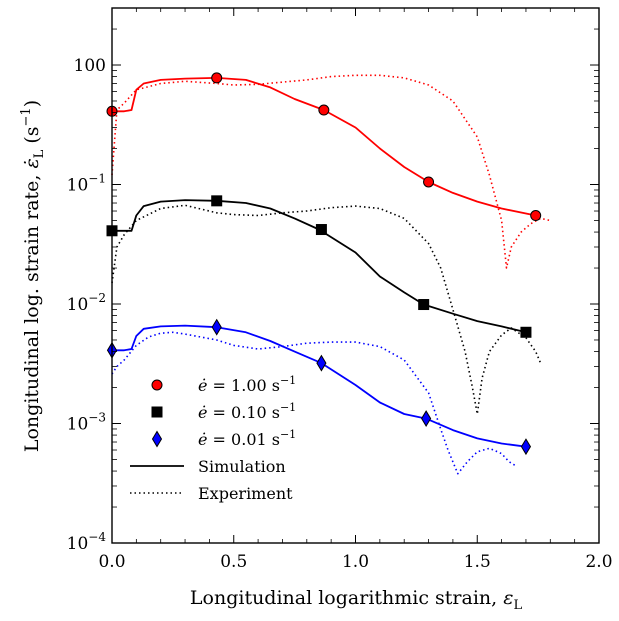  I want to click on x-tick-label-0: 0.0, so click(111, 562).